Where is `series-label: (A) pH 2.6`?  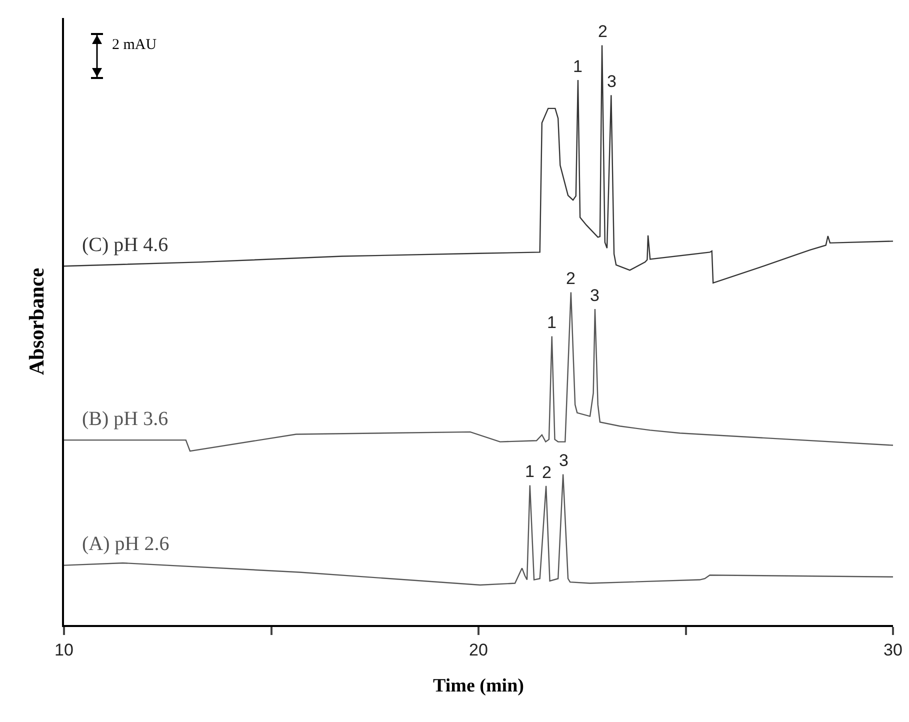 series-label: (A) pH 2.6 is located at coordinates (126, 544).